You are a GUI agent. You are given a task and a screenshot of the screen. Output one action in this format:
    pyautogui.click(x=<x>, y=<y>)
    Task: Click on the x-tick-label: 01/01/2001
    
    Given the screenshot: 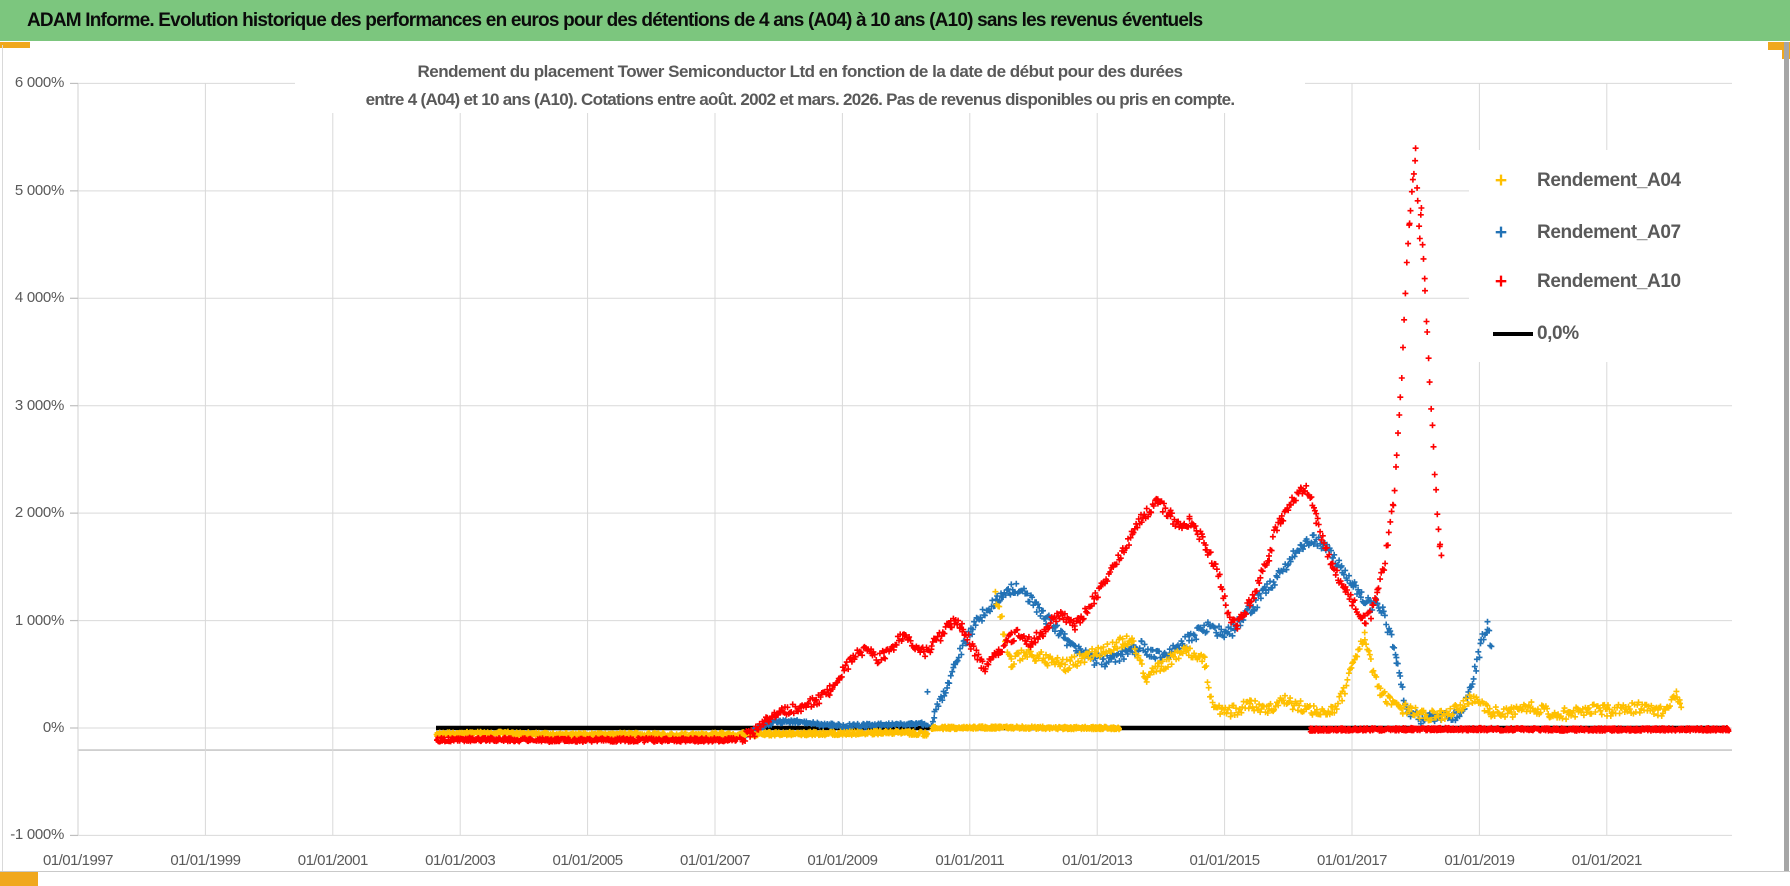 What is the action you would take?
    pyautogui.click(x=333, y=860)
    